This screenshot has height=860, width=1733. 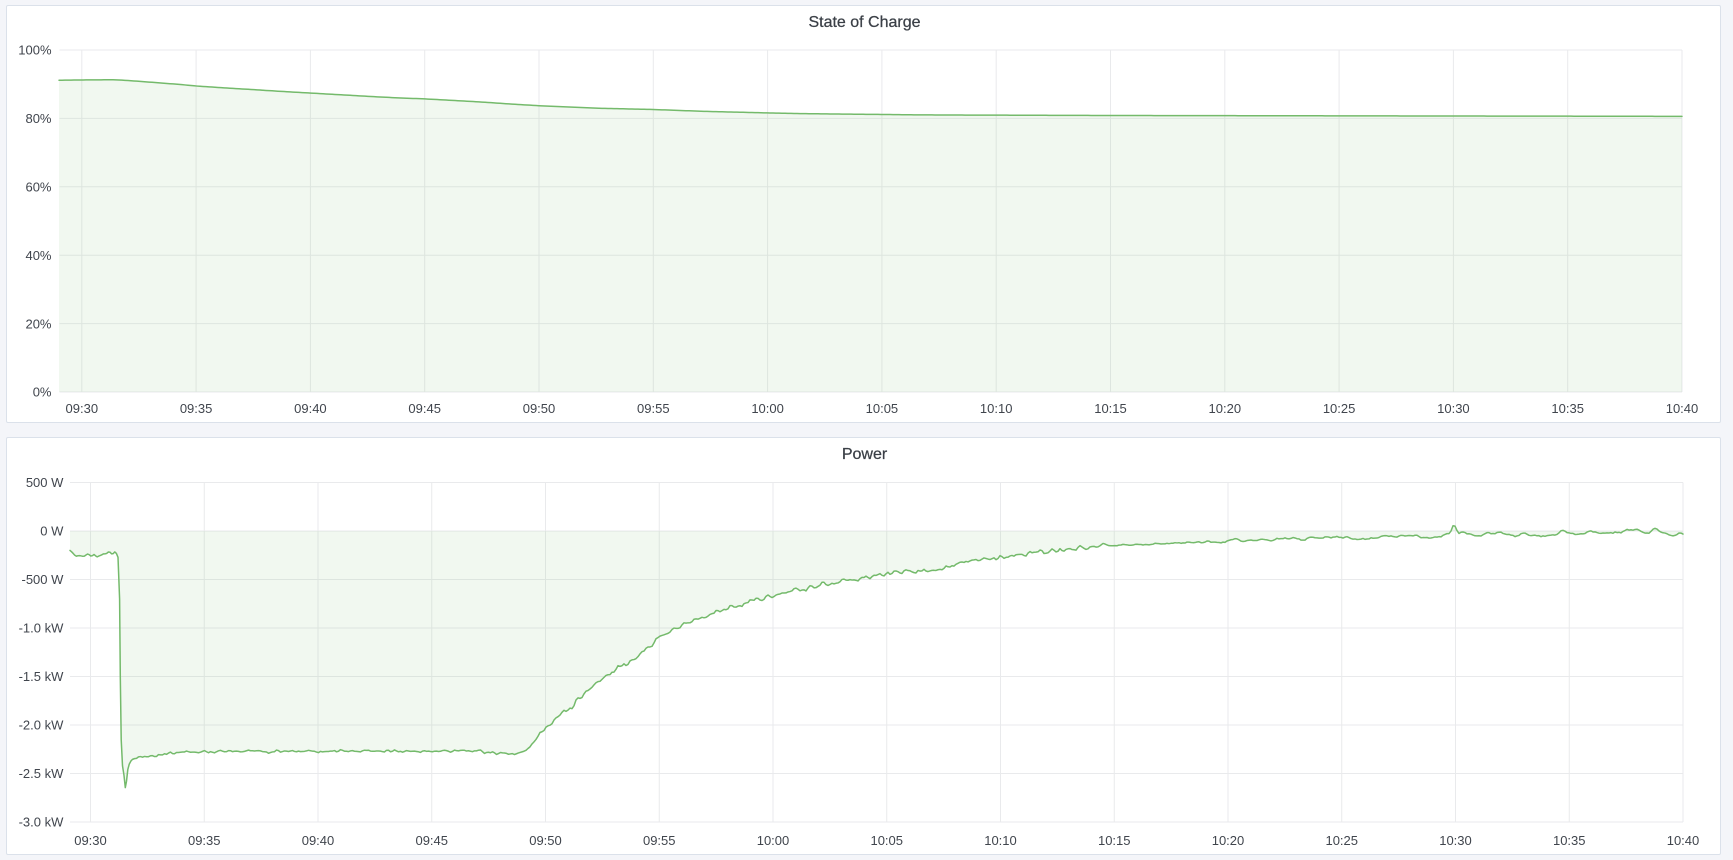 What do you see at coordinates (42, 628) in the screenshot?
I see `svg-text: -1.0 kW` at bounding box center [42, 628].